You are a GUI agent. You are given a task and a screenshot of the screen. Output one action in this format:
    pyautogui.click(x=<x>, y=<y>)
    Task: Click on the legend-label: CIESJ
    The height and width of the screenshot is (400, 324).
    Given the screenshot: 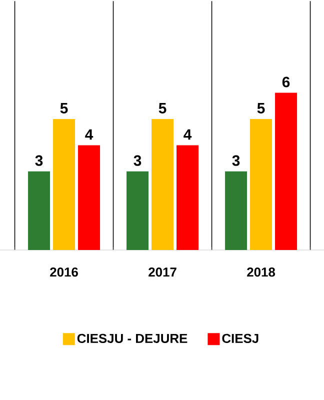 What is the action you would take?
    pyautogui.click(x=240, y=339)
    